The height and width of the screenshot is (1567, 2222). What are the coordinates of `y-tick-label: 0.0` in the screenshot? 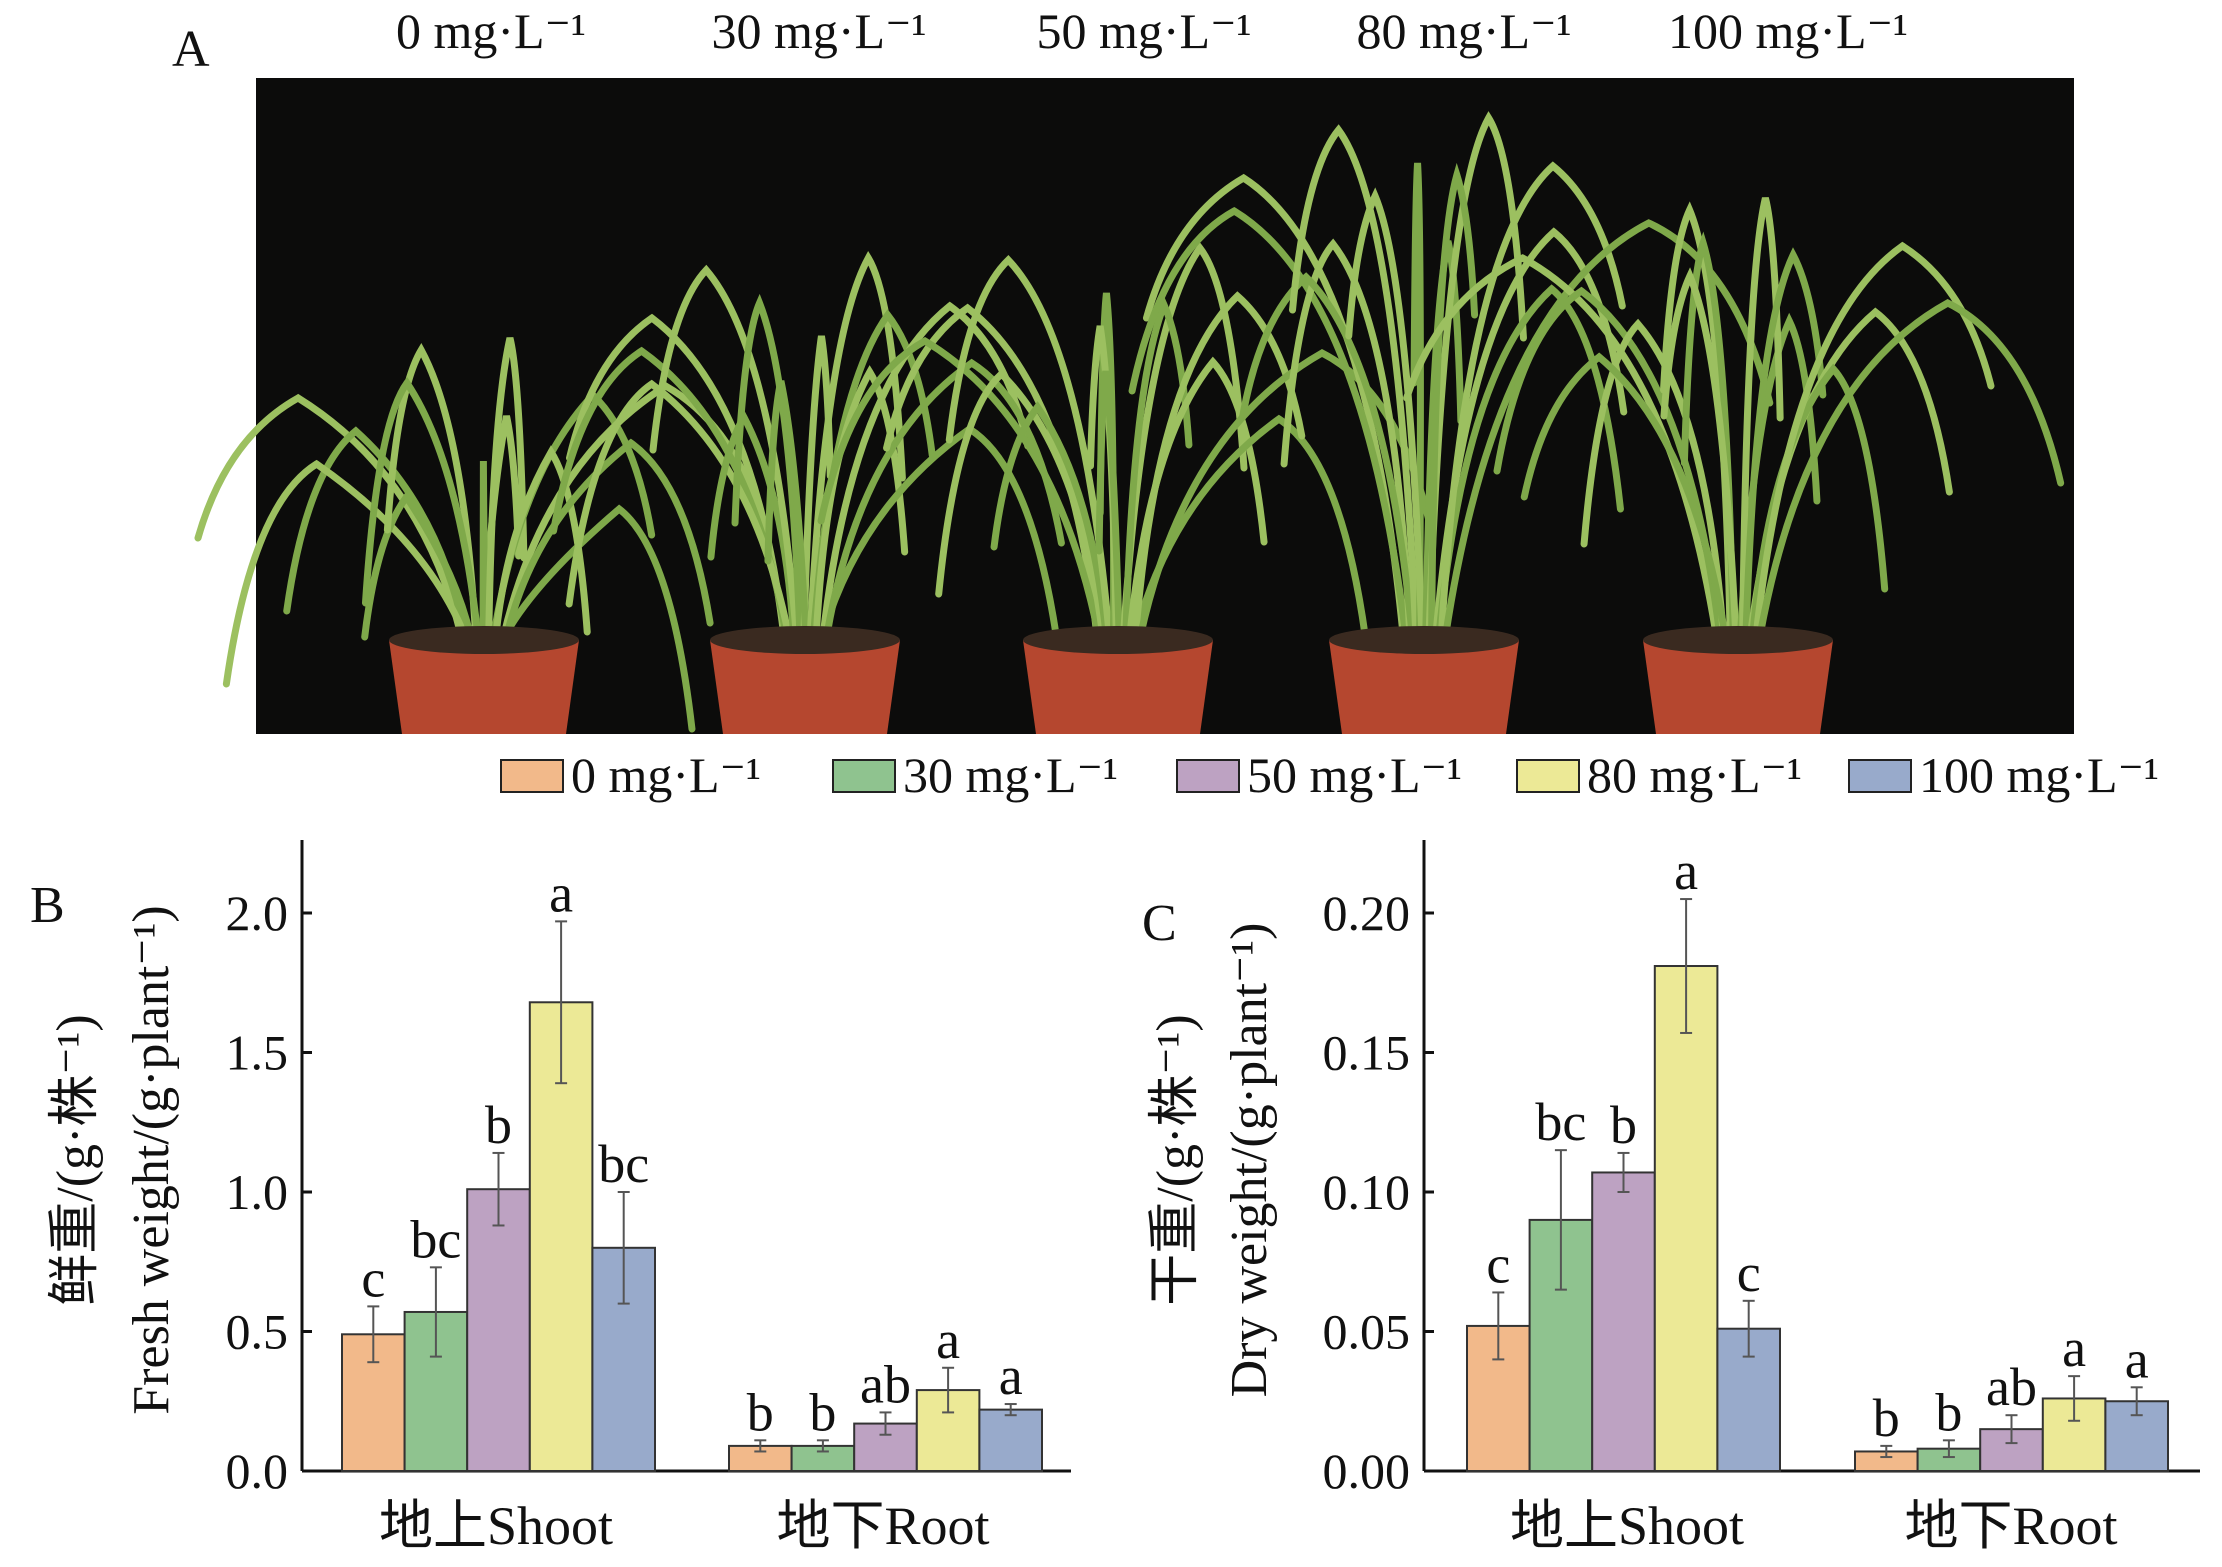 It's located at (257, 1471).